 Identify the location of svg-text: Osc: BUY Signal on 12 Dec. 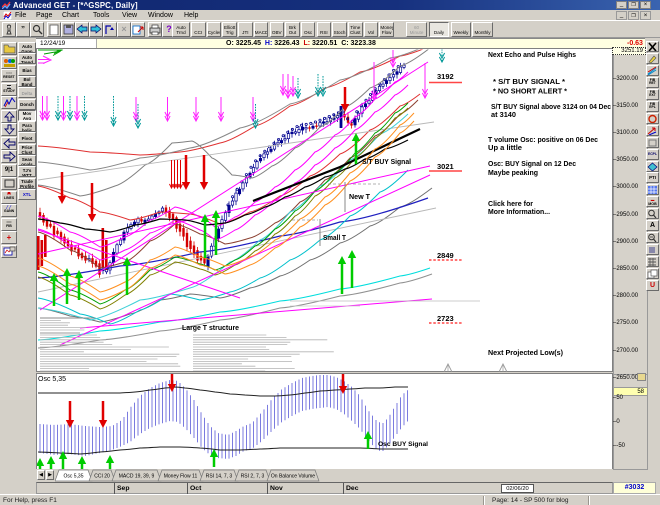
(532, 163).